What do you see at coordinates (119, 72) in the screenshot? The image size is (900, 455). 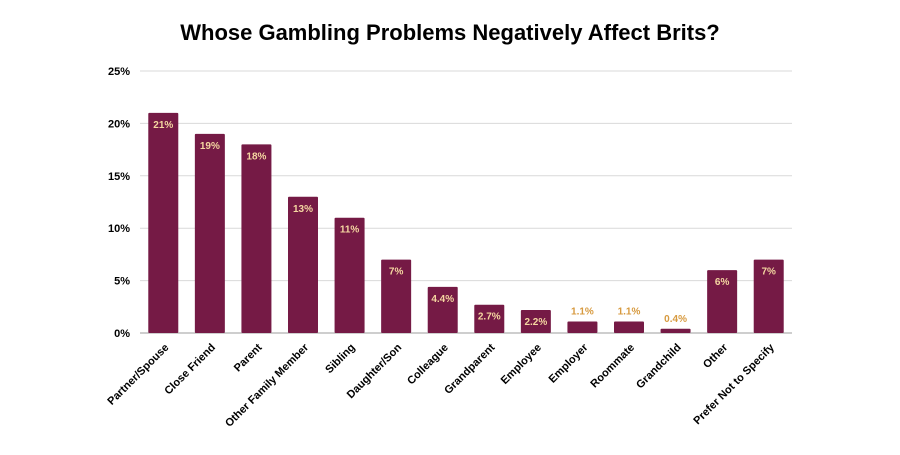 I see `y-tick-label: 25%` at bounding box center [119, 72].